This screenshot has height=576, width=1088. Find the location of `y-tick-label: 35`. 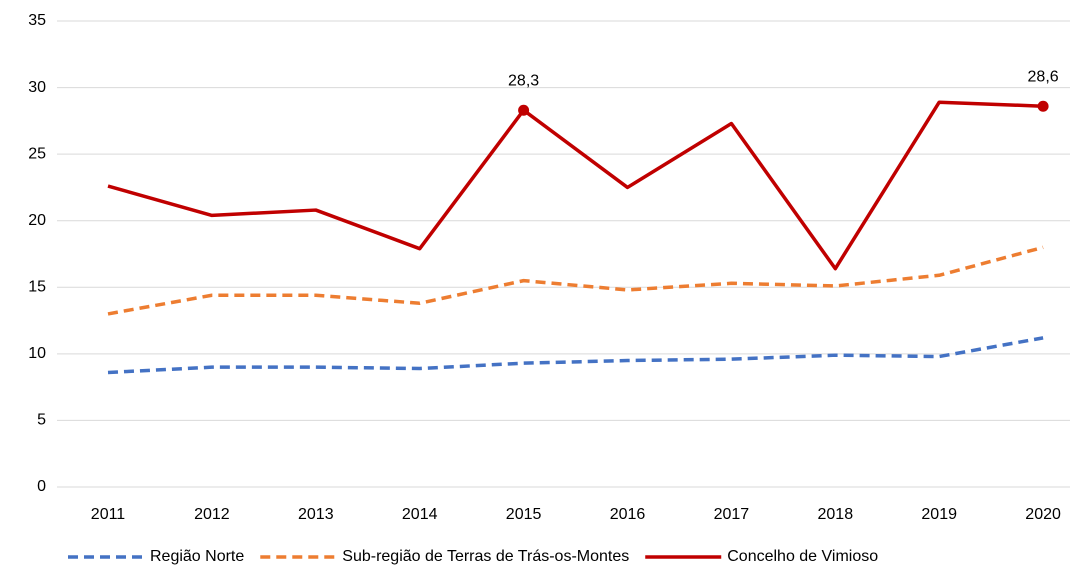

y-tick-label: 35 is located at coordinates (37, 20).